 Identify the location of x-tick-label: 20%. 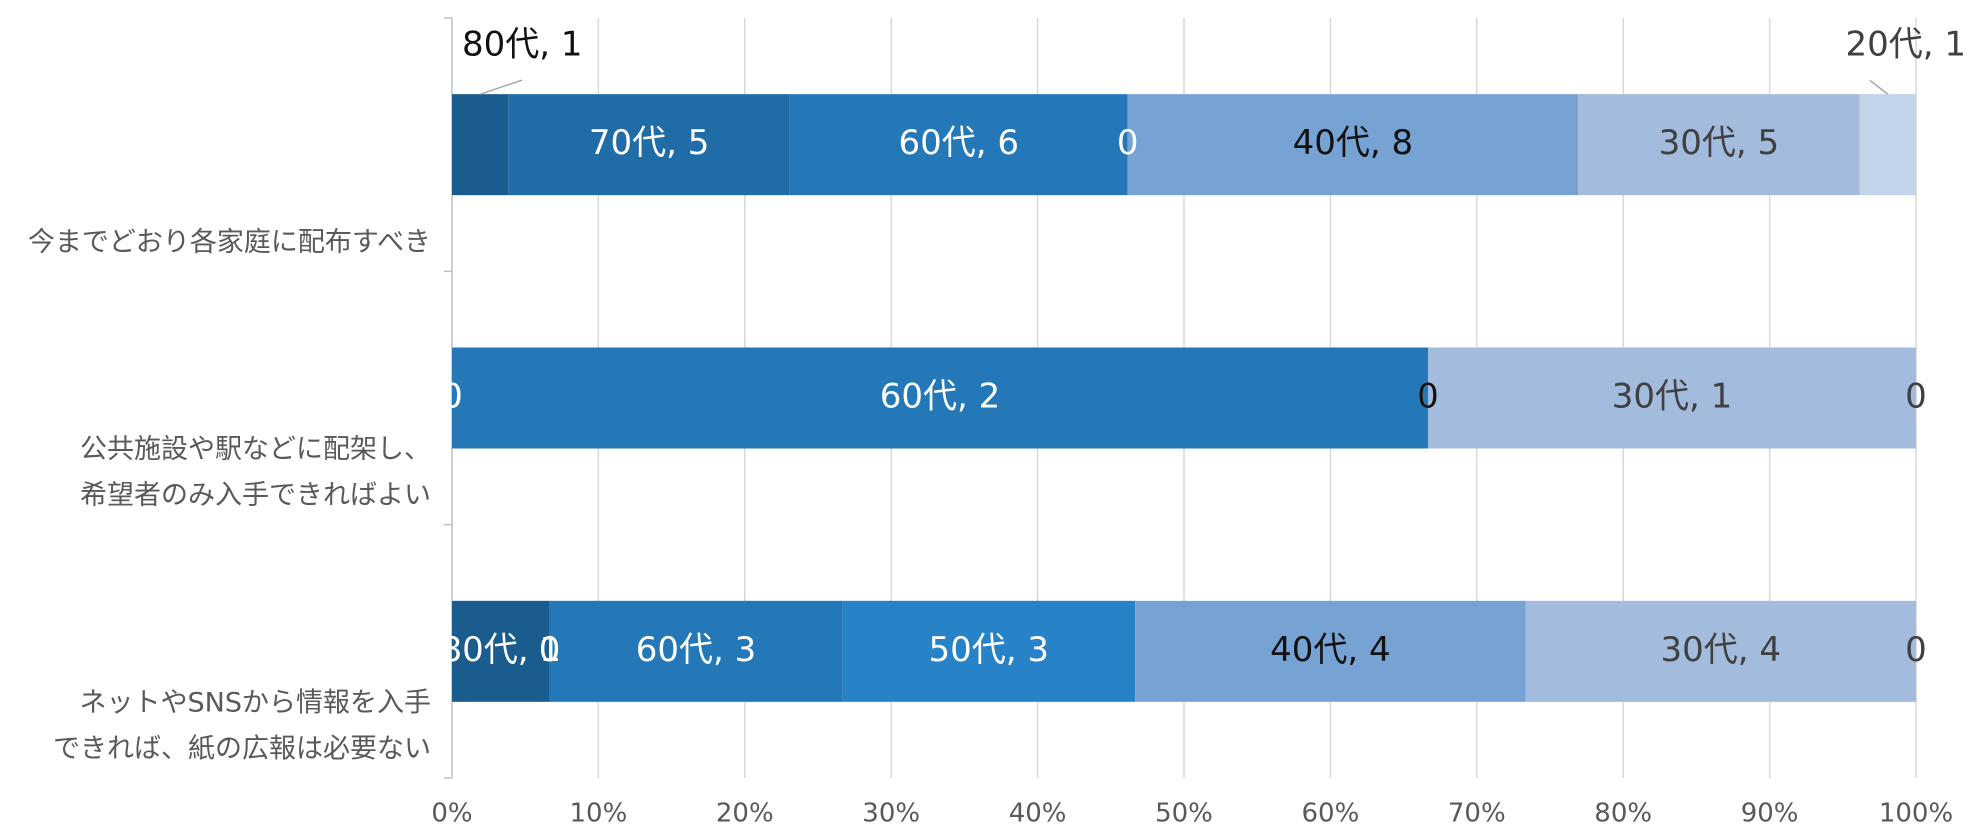
(745, 813).